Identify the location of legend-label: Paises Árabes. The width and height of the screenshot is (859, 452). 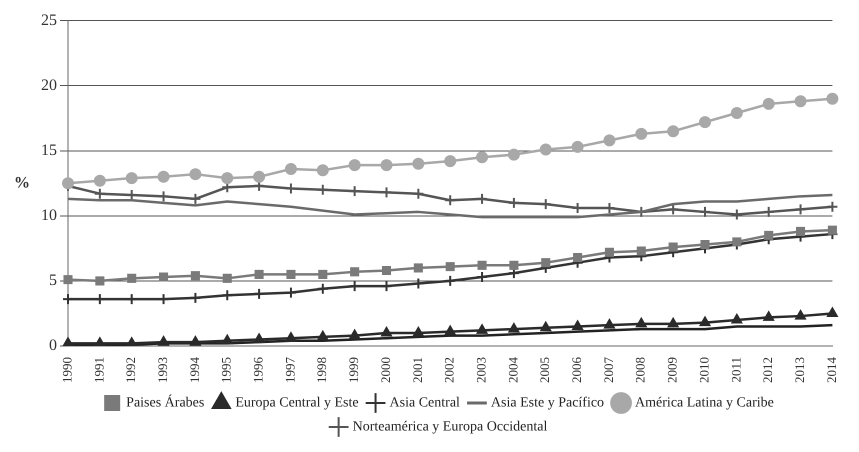
(165, 402).